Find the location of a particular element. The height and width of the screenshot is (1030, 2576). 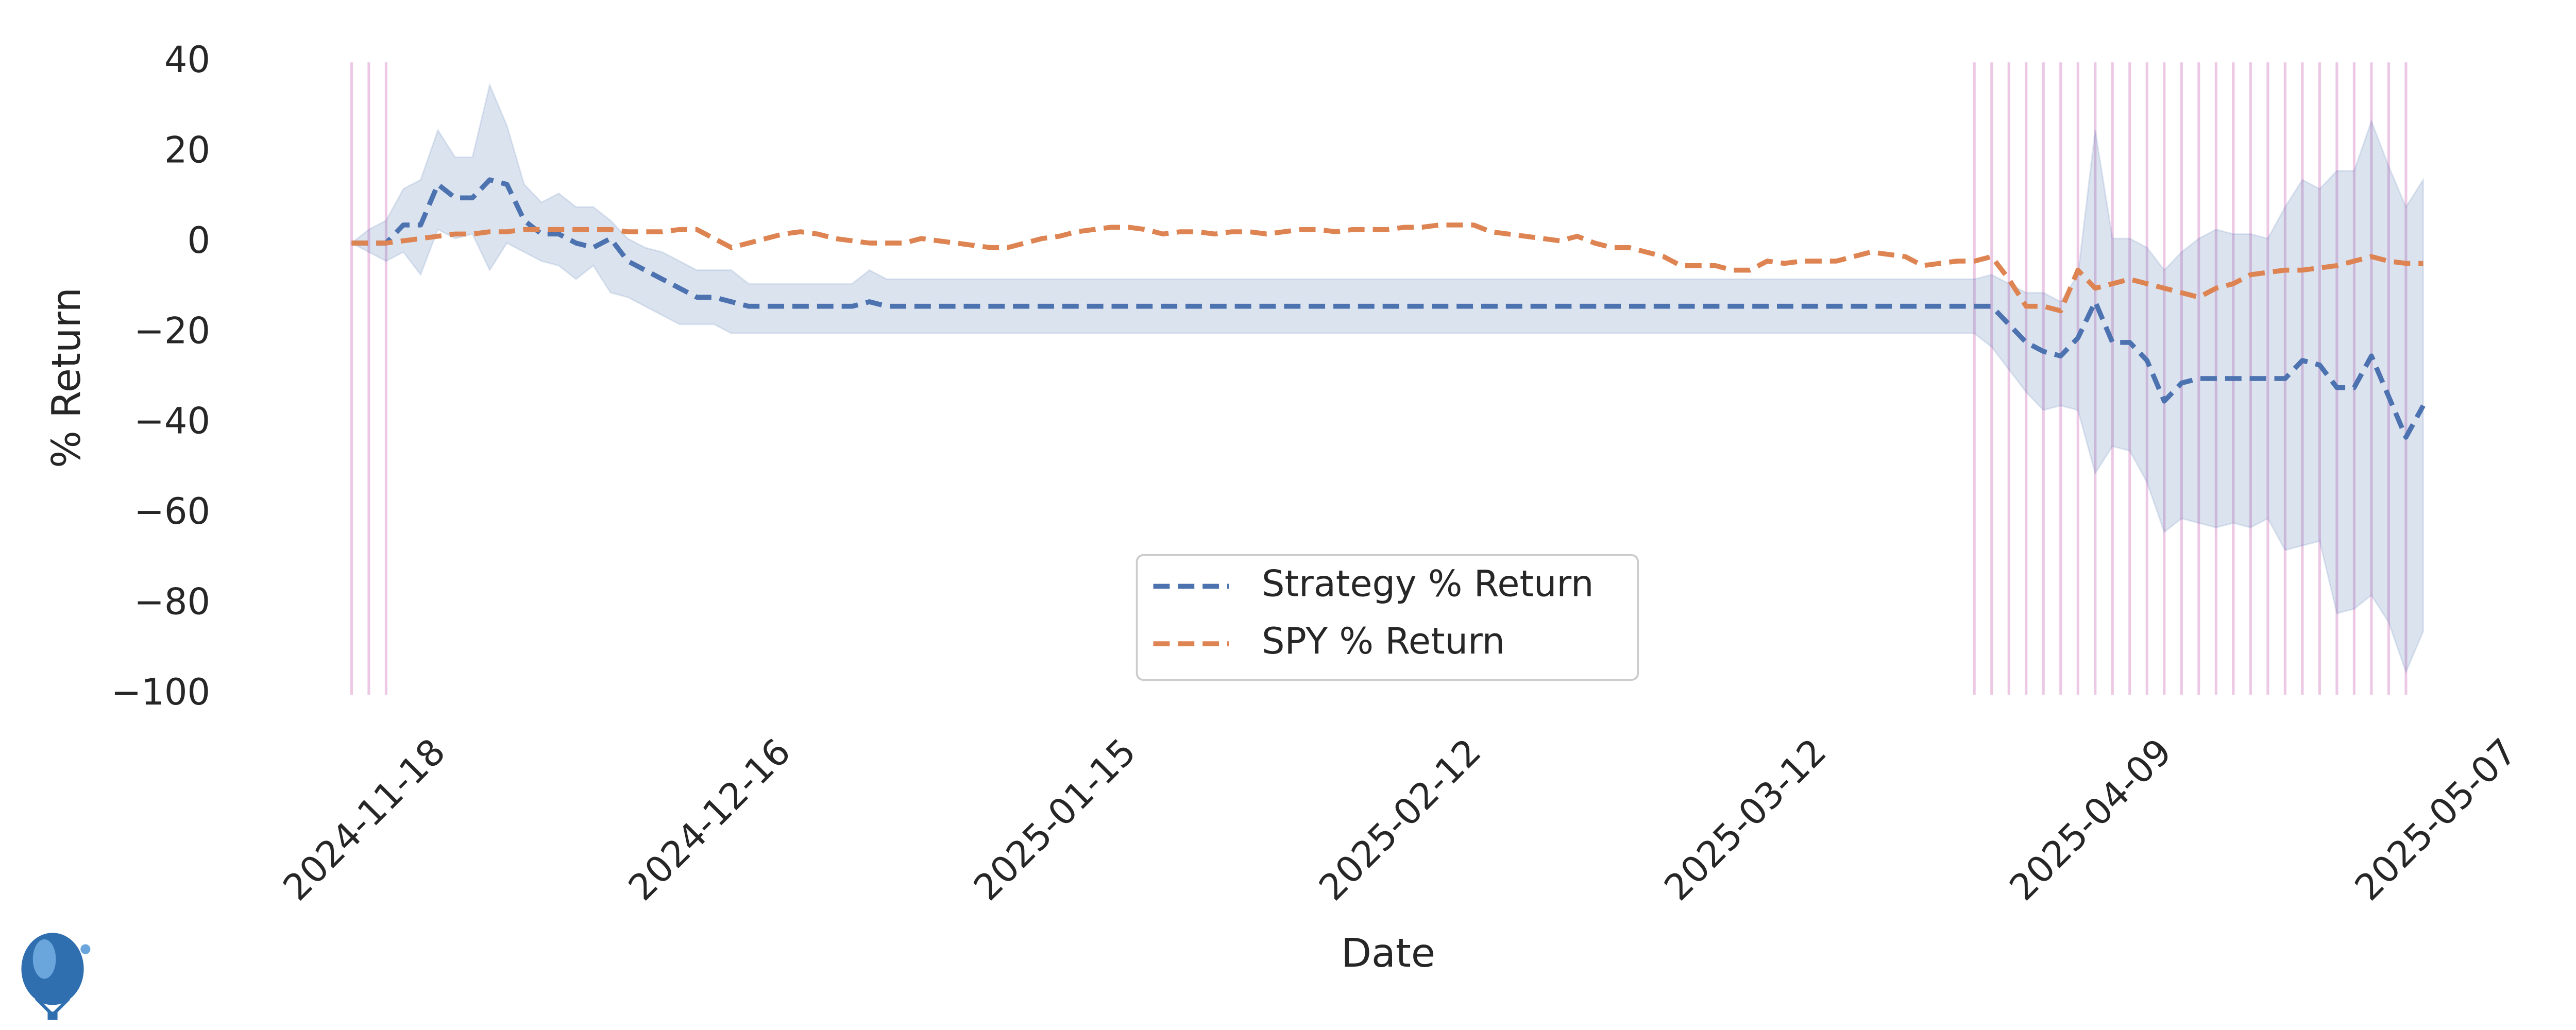

y-tick-label: −20 is located at coordinates (172, 331).